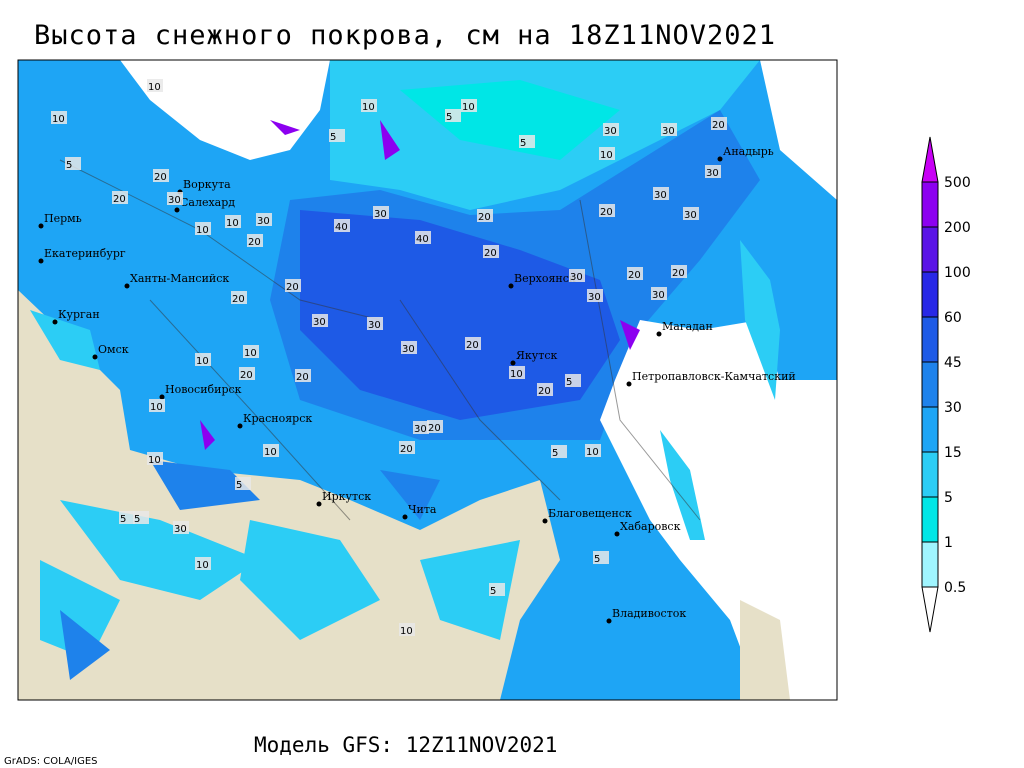  Describe the element at coordinates (590, 513) in the screenshot. I see `city-label: Благовещенск` at that location.